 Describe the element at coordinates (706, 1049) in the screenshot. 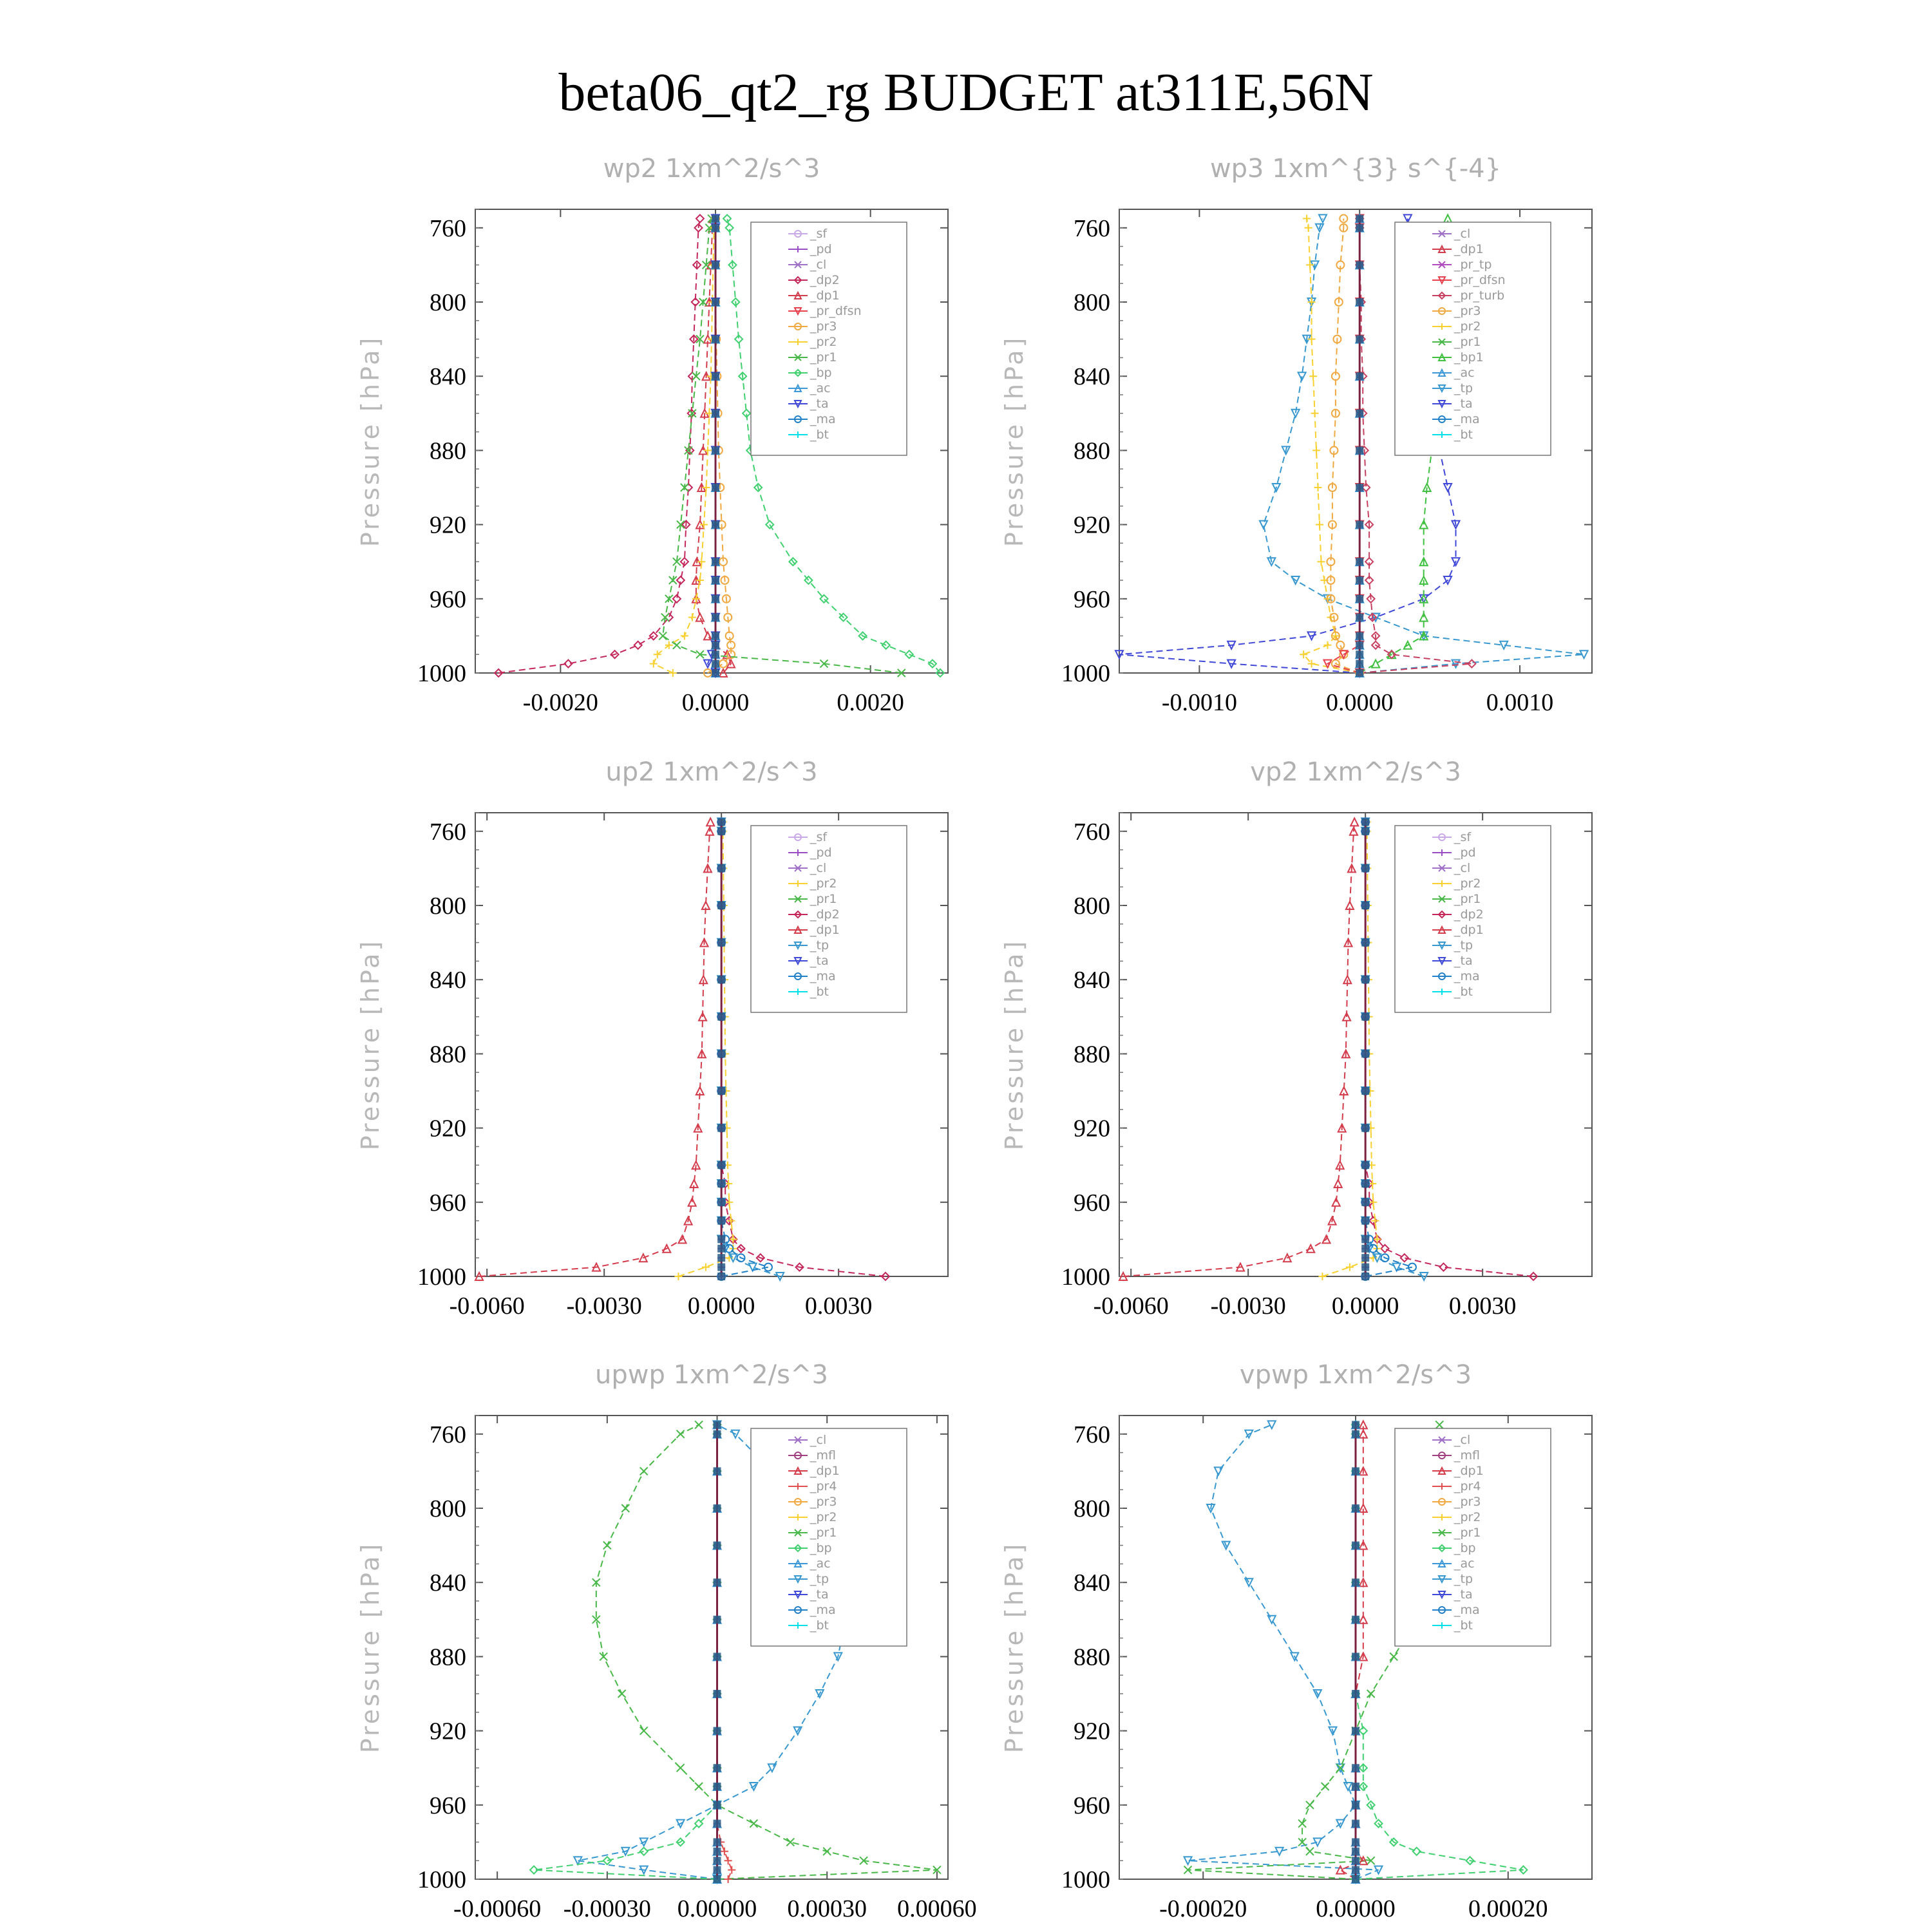

I see `series-line-pr2` at that location.